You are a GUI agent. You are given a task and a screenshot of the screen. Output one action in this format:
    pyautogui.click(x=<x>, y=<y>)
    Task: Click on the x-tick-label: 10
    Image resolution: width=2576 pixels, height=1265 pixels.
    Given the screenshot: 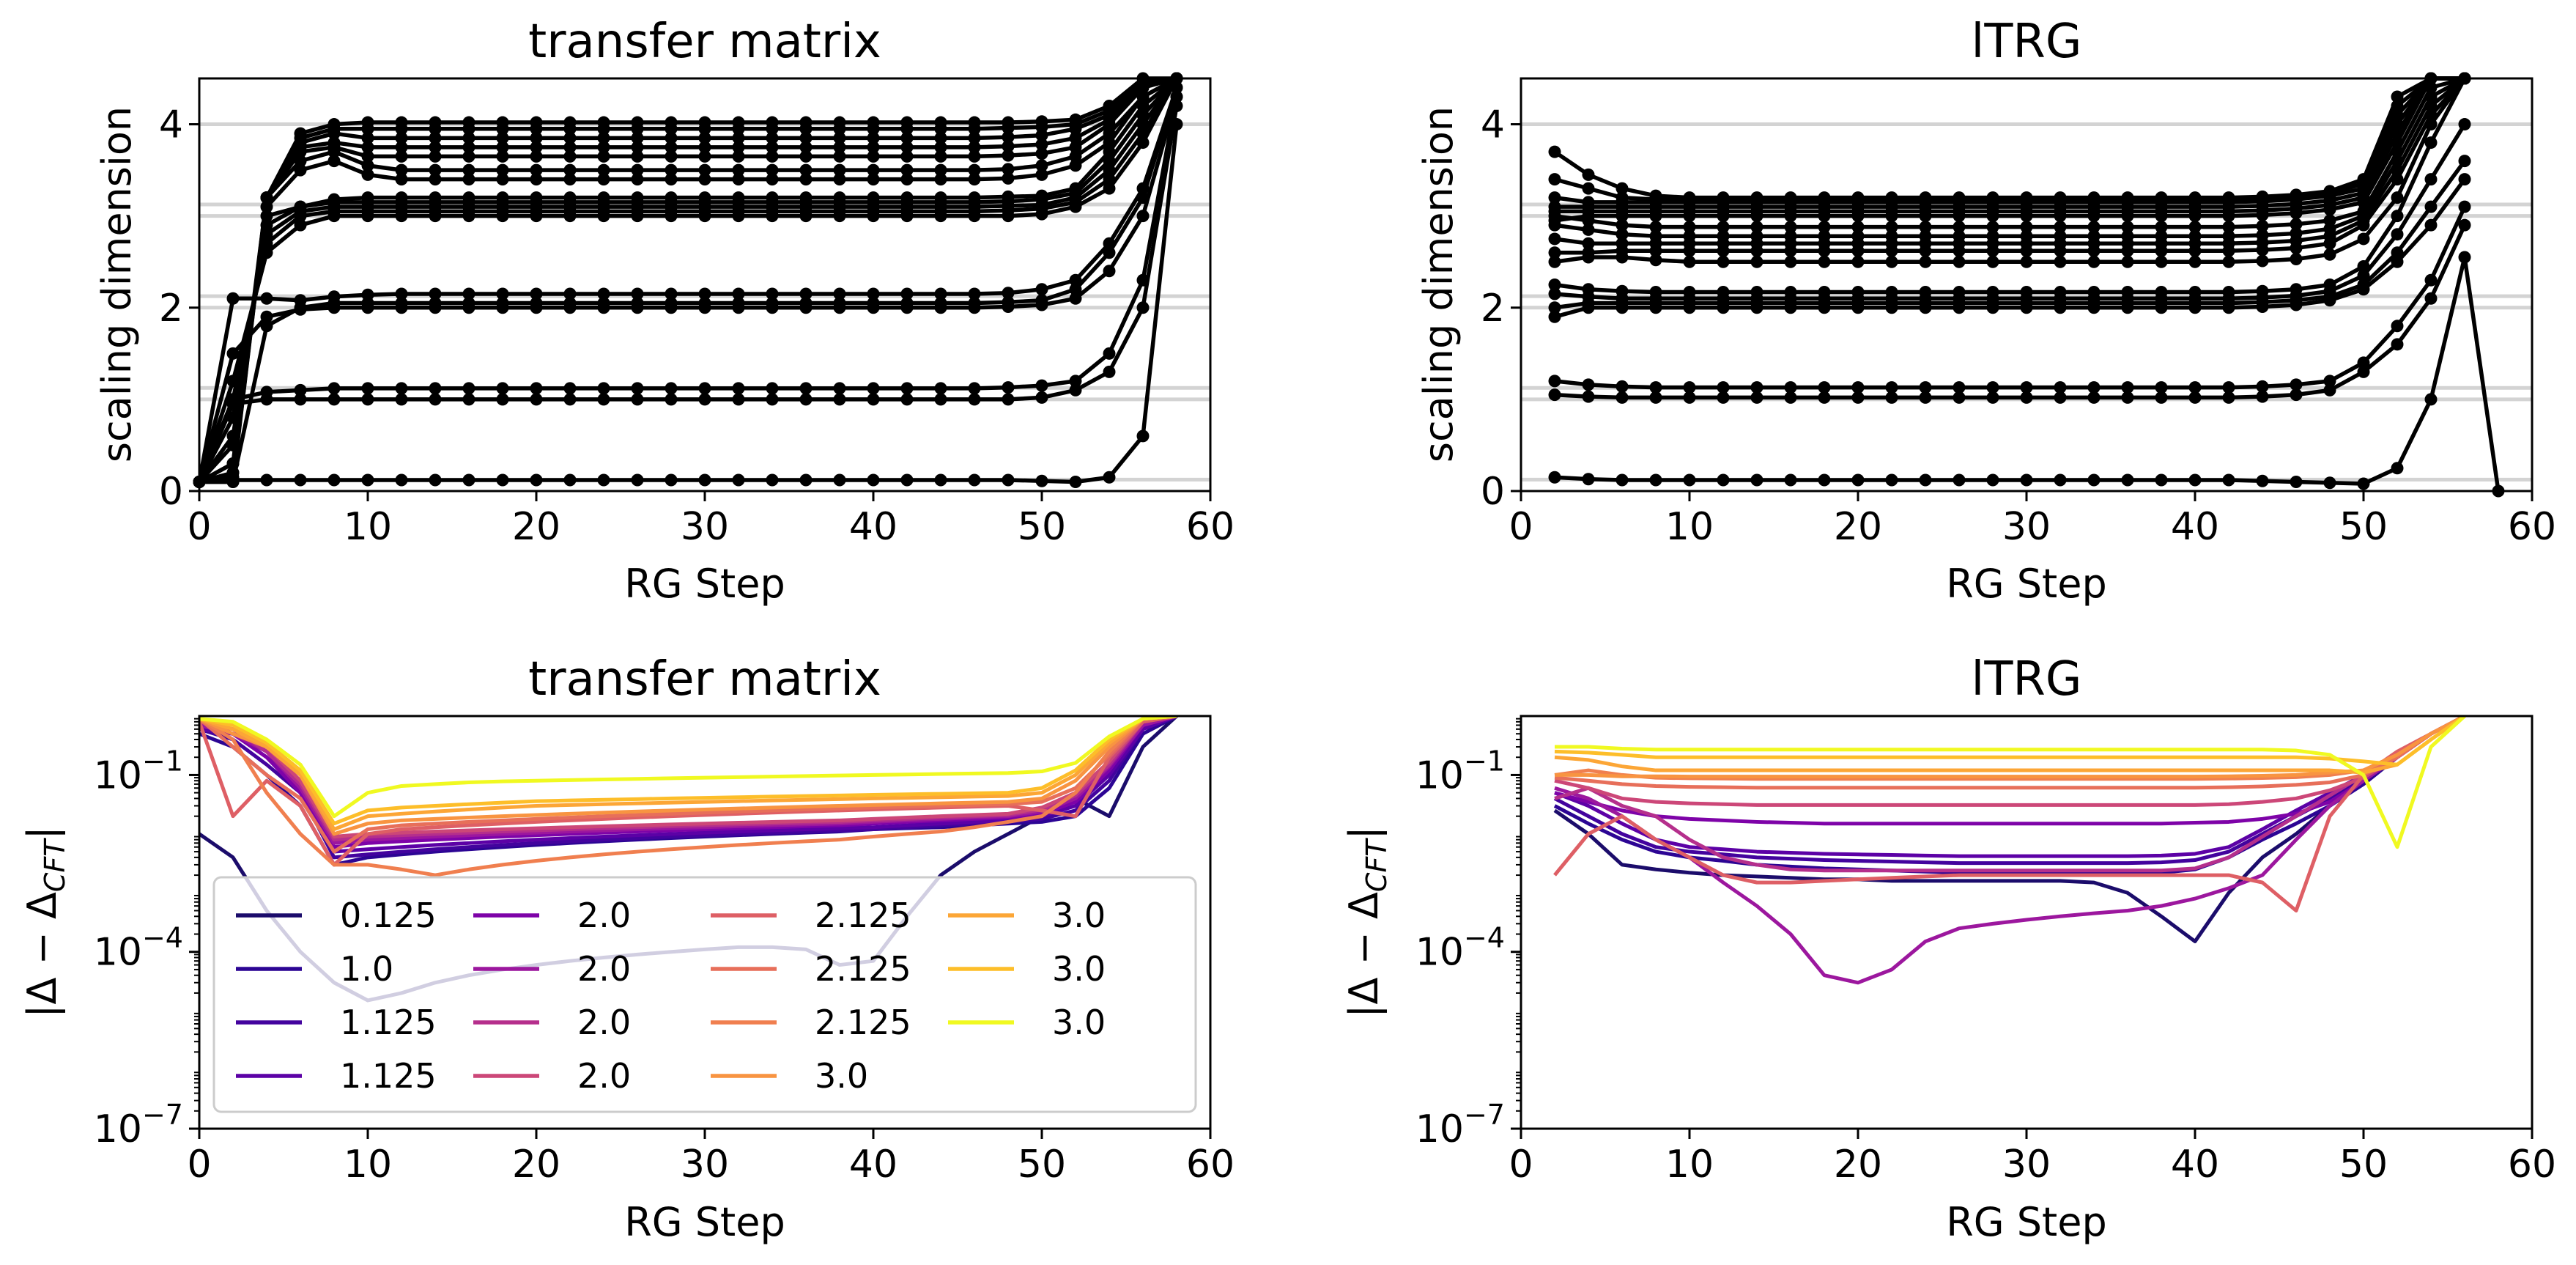 What is the action you would take?
    pyautogui.click(x=1689, y=1165)
    